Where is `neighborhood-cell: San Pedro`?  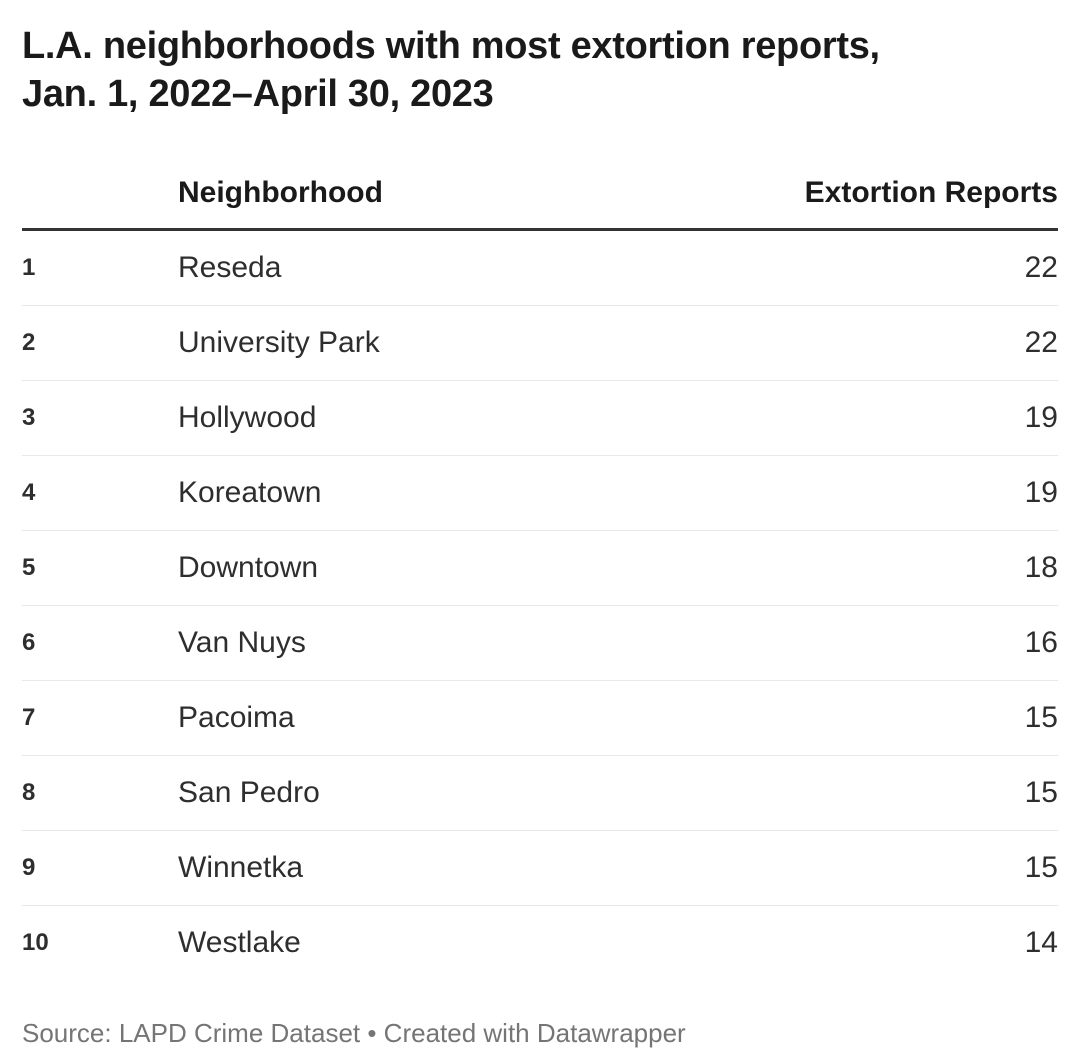 neighborhood-cell: San Pedro is located at coordinates (249, 792).